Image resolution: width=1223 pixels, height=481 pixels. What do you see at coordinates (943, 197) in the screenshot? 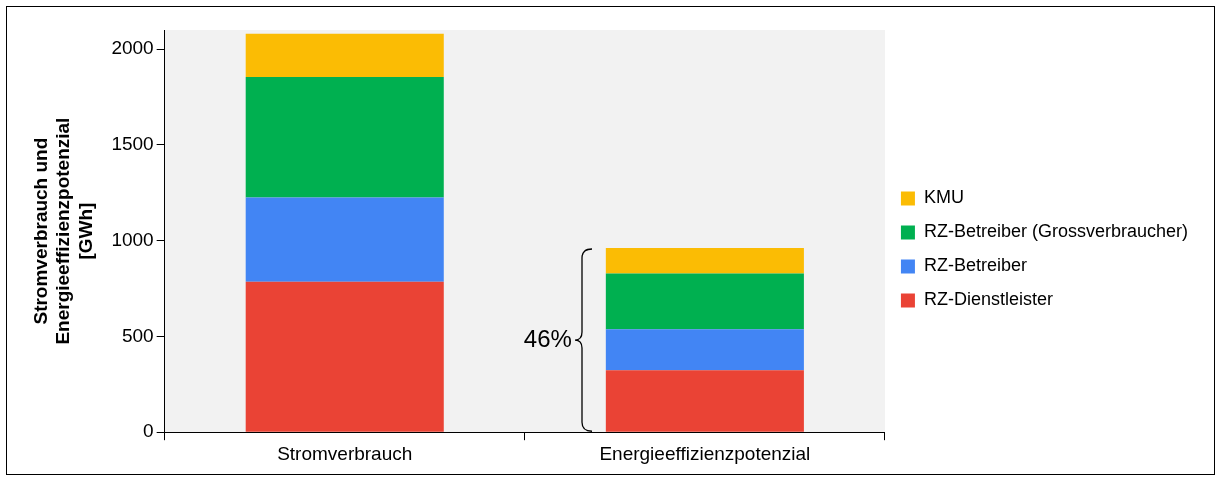
I see `legend-label: KMU` at bounding box center [943, 197].